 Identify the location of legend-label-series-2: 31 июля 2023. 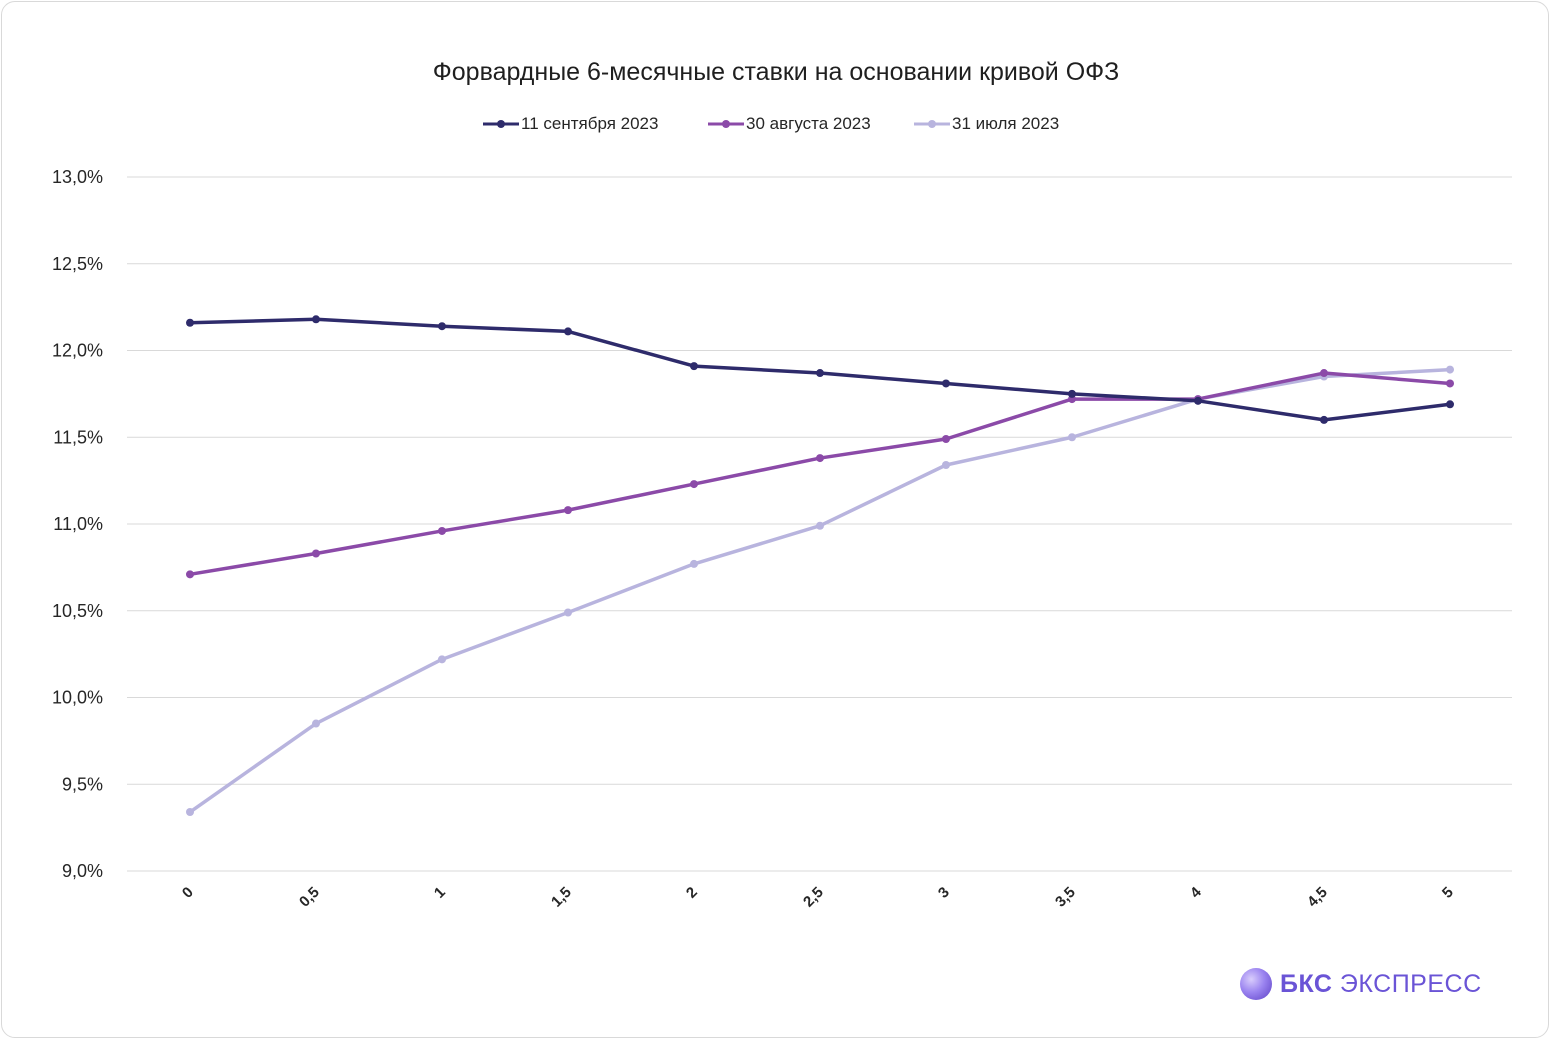
(1006, 123).